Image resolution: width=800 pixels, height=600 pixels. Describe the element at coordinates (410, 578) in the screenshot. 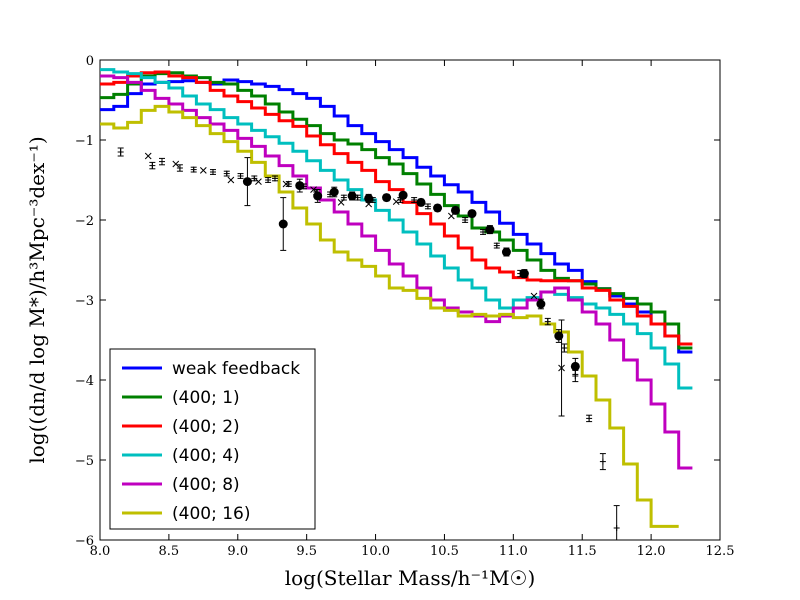

I see `x-axis-label: log(Stellar Mass/h⁻¹M☉)` at that location.